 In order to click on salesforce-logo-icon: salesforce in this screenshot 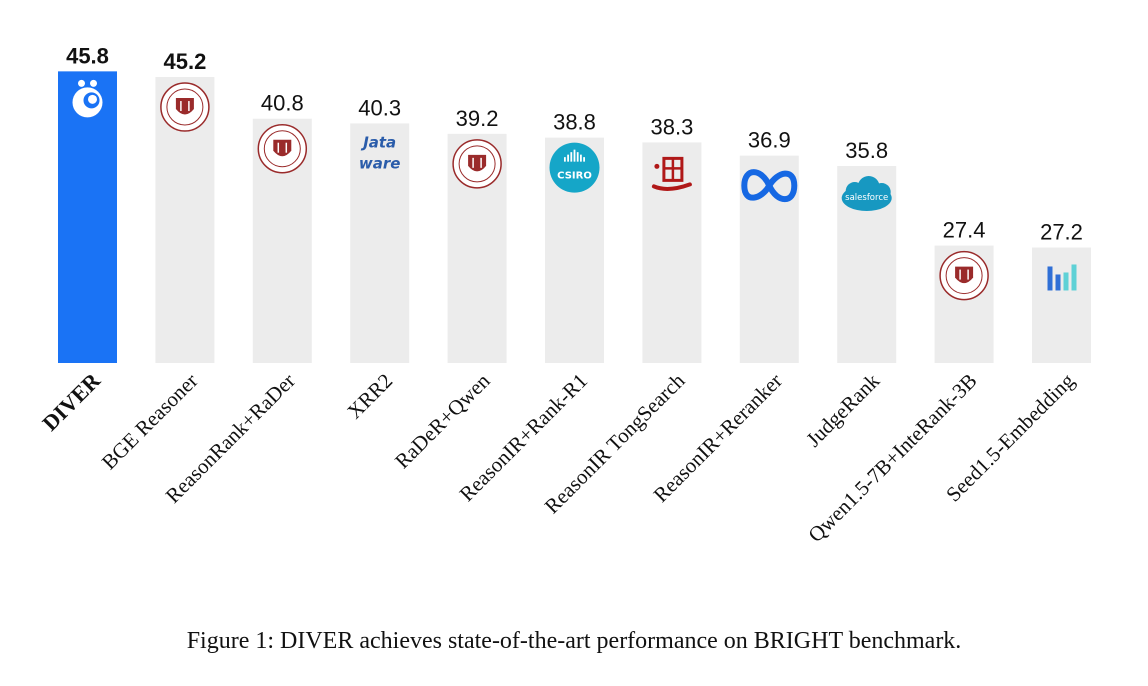, I will do `click(866, 194)`.